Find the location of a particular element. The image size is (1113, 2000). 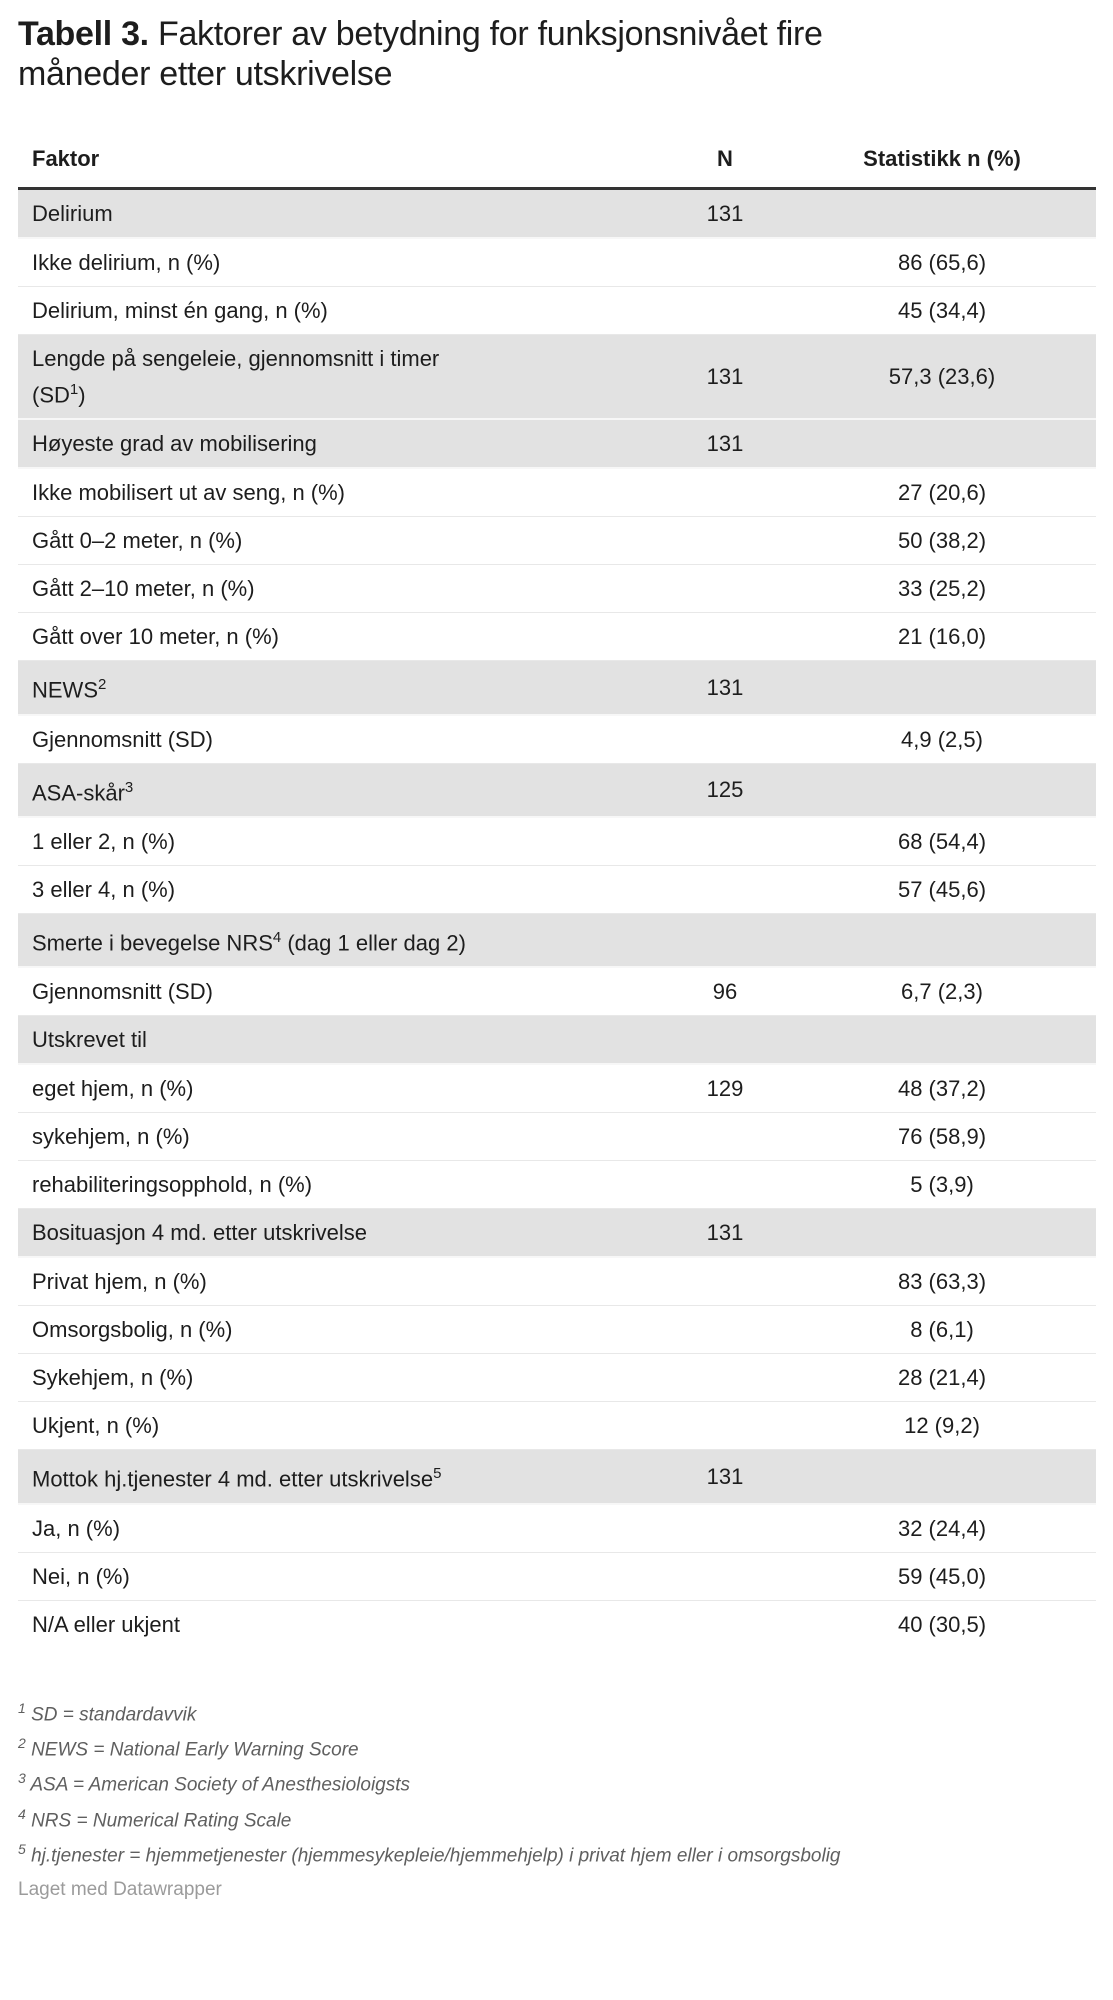

table-row: Gjennomsnitt (SD) 96 6,7 (2,3) is located at coordinates (557, 992).